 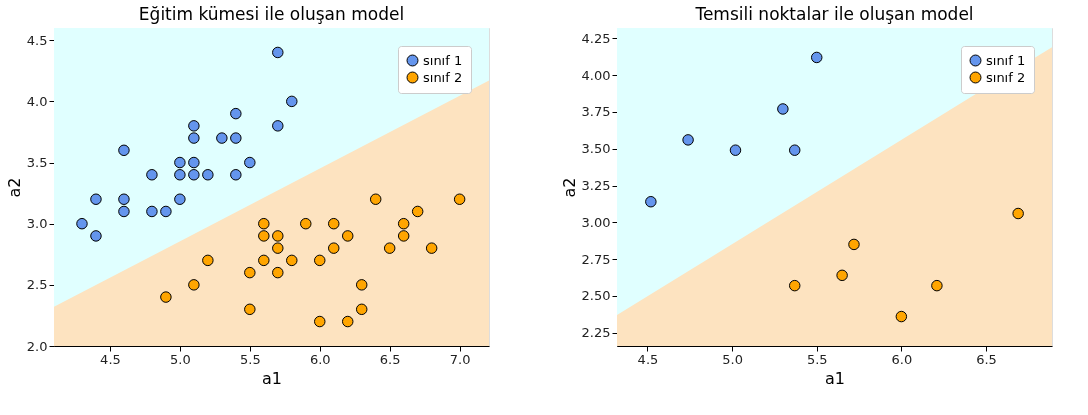 What do you see at coordinates (596, 75) in the screenshot?
I see `y-tick-label: 4.00` at bounding box center [596, 75].